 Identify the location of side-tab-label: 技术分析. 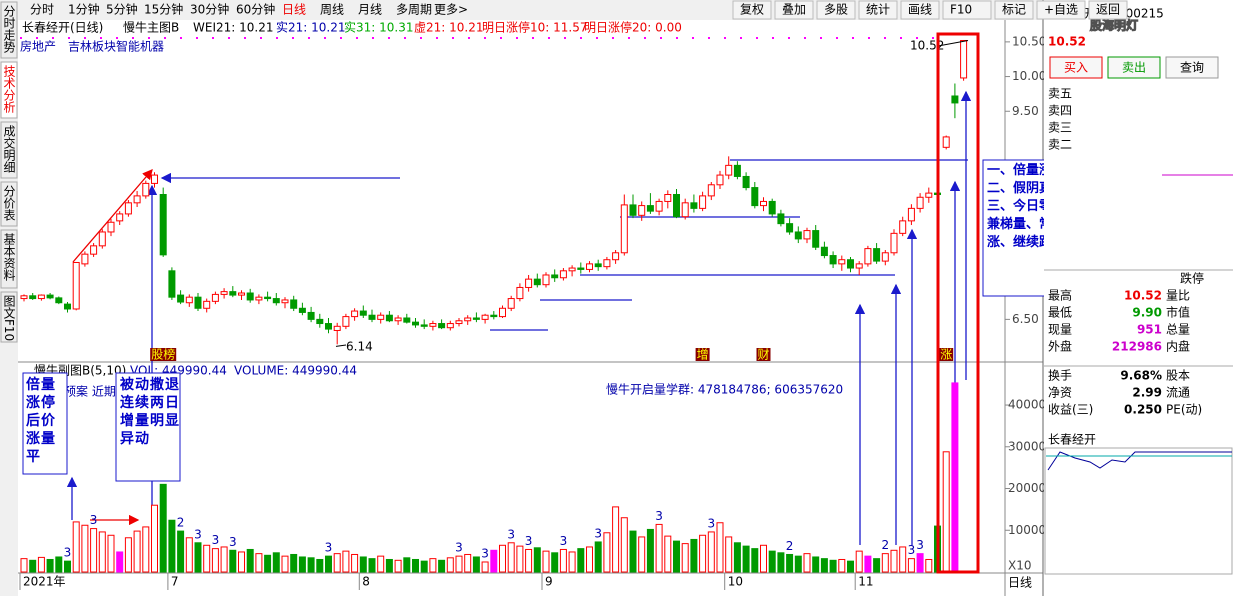
(9, 89).